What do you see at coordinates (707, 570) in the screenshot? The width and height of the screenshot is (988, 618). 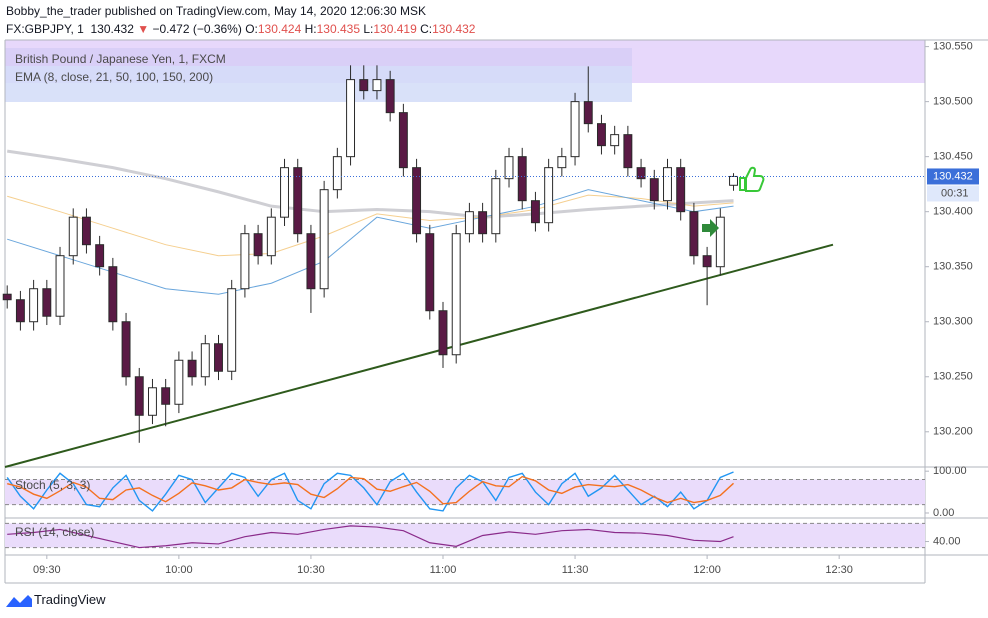 I see `x-tick-label: 12:00` at bounding box center [707, 570].